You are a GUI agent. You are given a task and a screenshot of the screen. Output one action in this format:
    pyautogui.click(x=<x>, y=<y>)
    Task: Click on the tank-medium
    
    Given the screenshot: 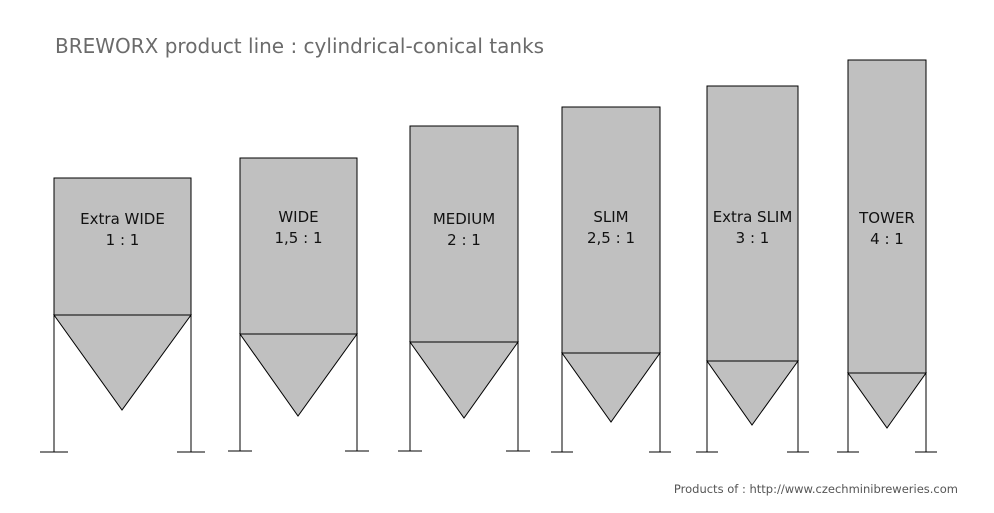 What is the action you would take?
    pyautogui.click(x=464, y=288)
    